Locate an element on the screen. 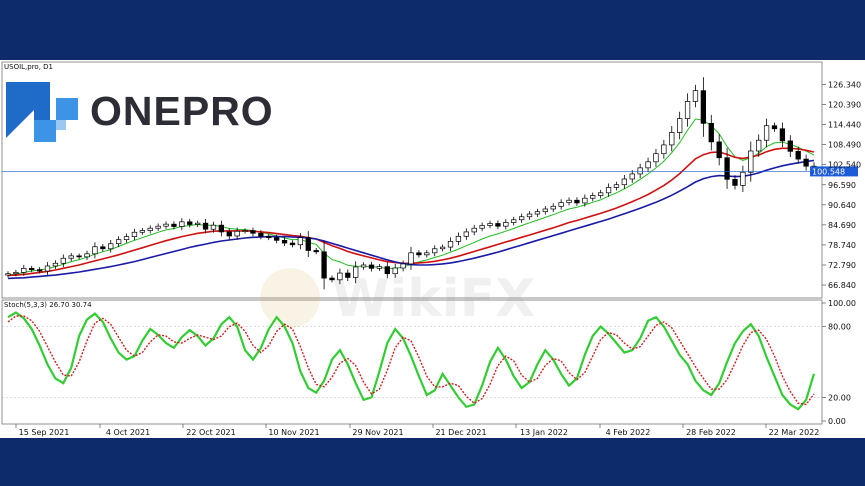 This screenshot has height=486, width=865. watermark-globe-icon is located at coordinates (290, 298).